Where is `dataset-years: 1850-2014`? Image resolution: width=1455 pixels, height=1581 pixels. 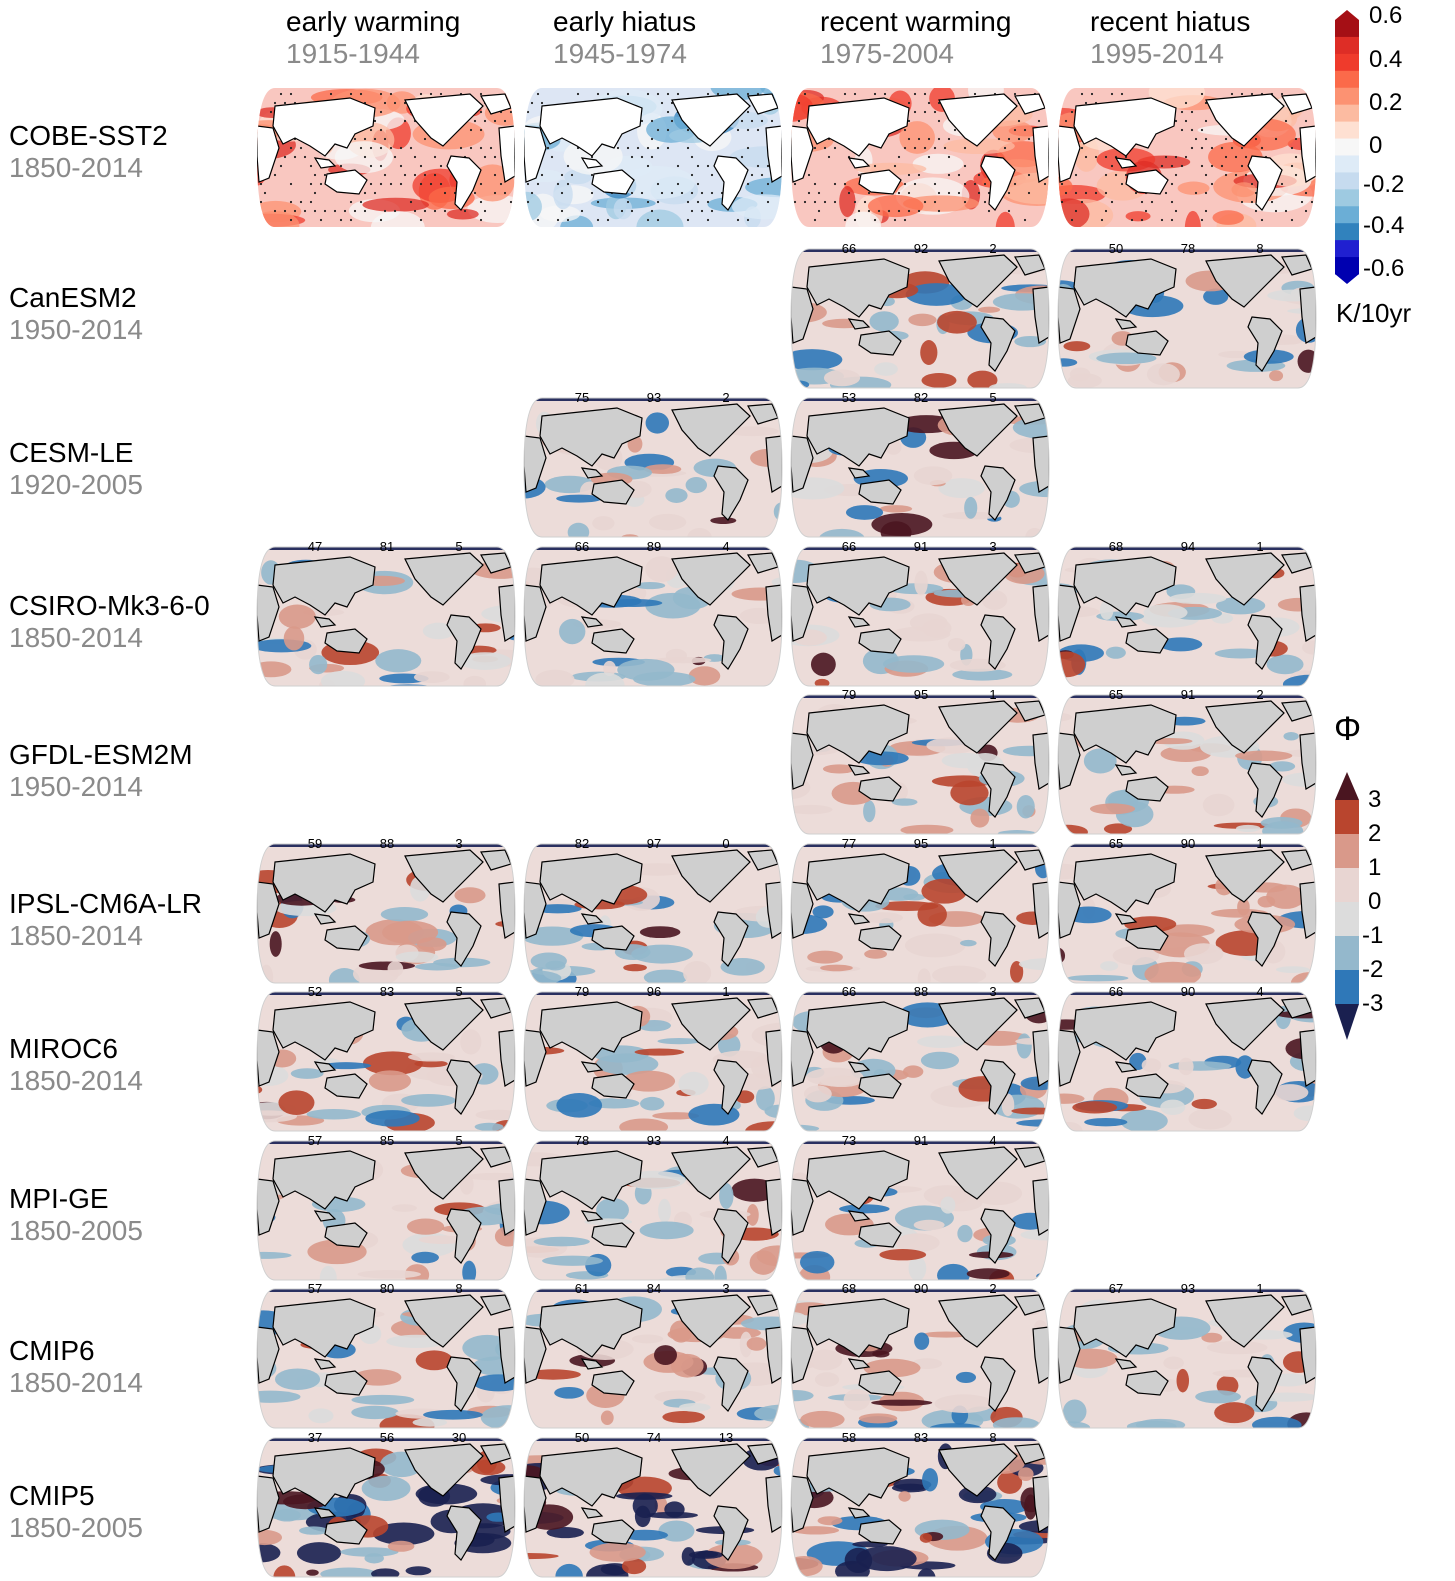
dataset-years: 1850-2014 is located at coordinates (76, 1382).